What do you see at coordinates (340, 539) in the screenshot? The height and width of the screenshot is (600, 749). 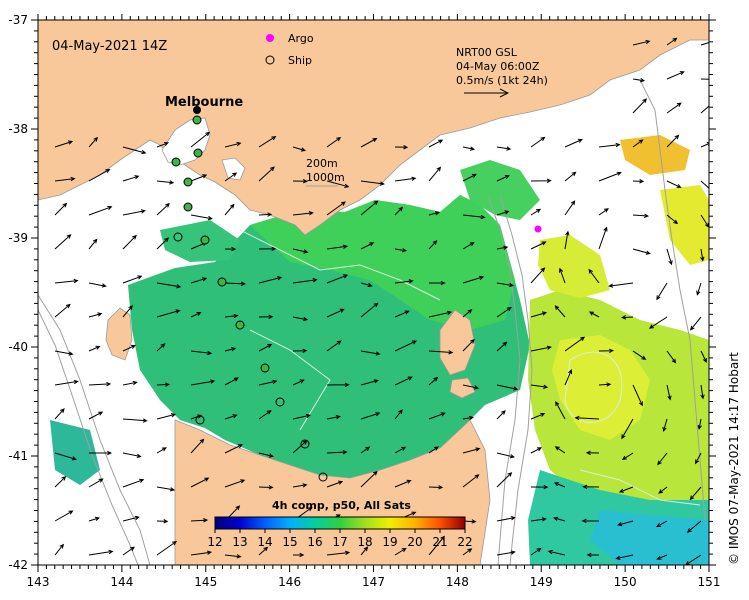 I see `colorbar-ticks: 12 13 14 15 16 17 18 19 20 21 22` at bounding box center [340, 539].